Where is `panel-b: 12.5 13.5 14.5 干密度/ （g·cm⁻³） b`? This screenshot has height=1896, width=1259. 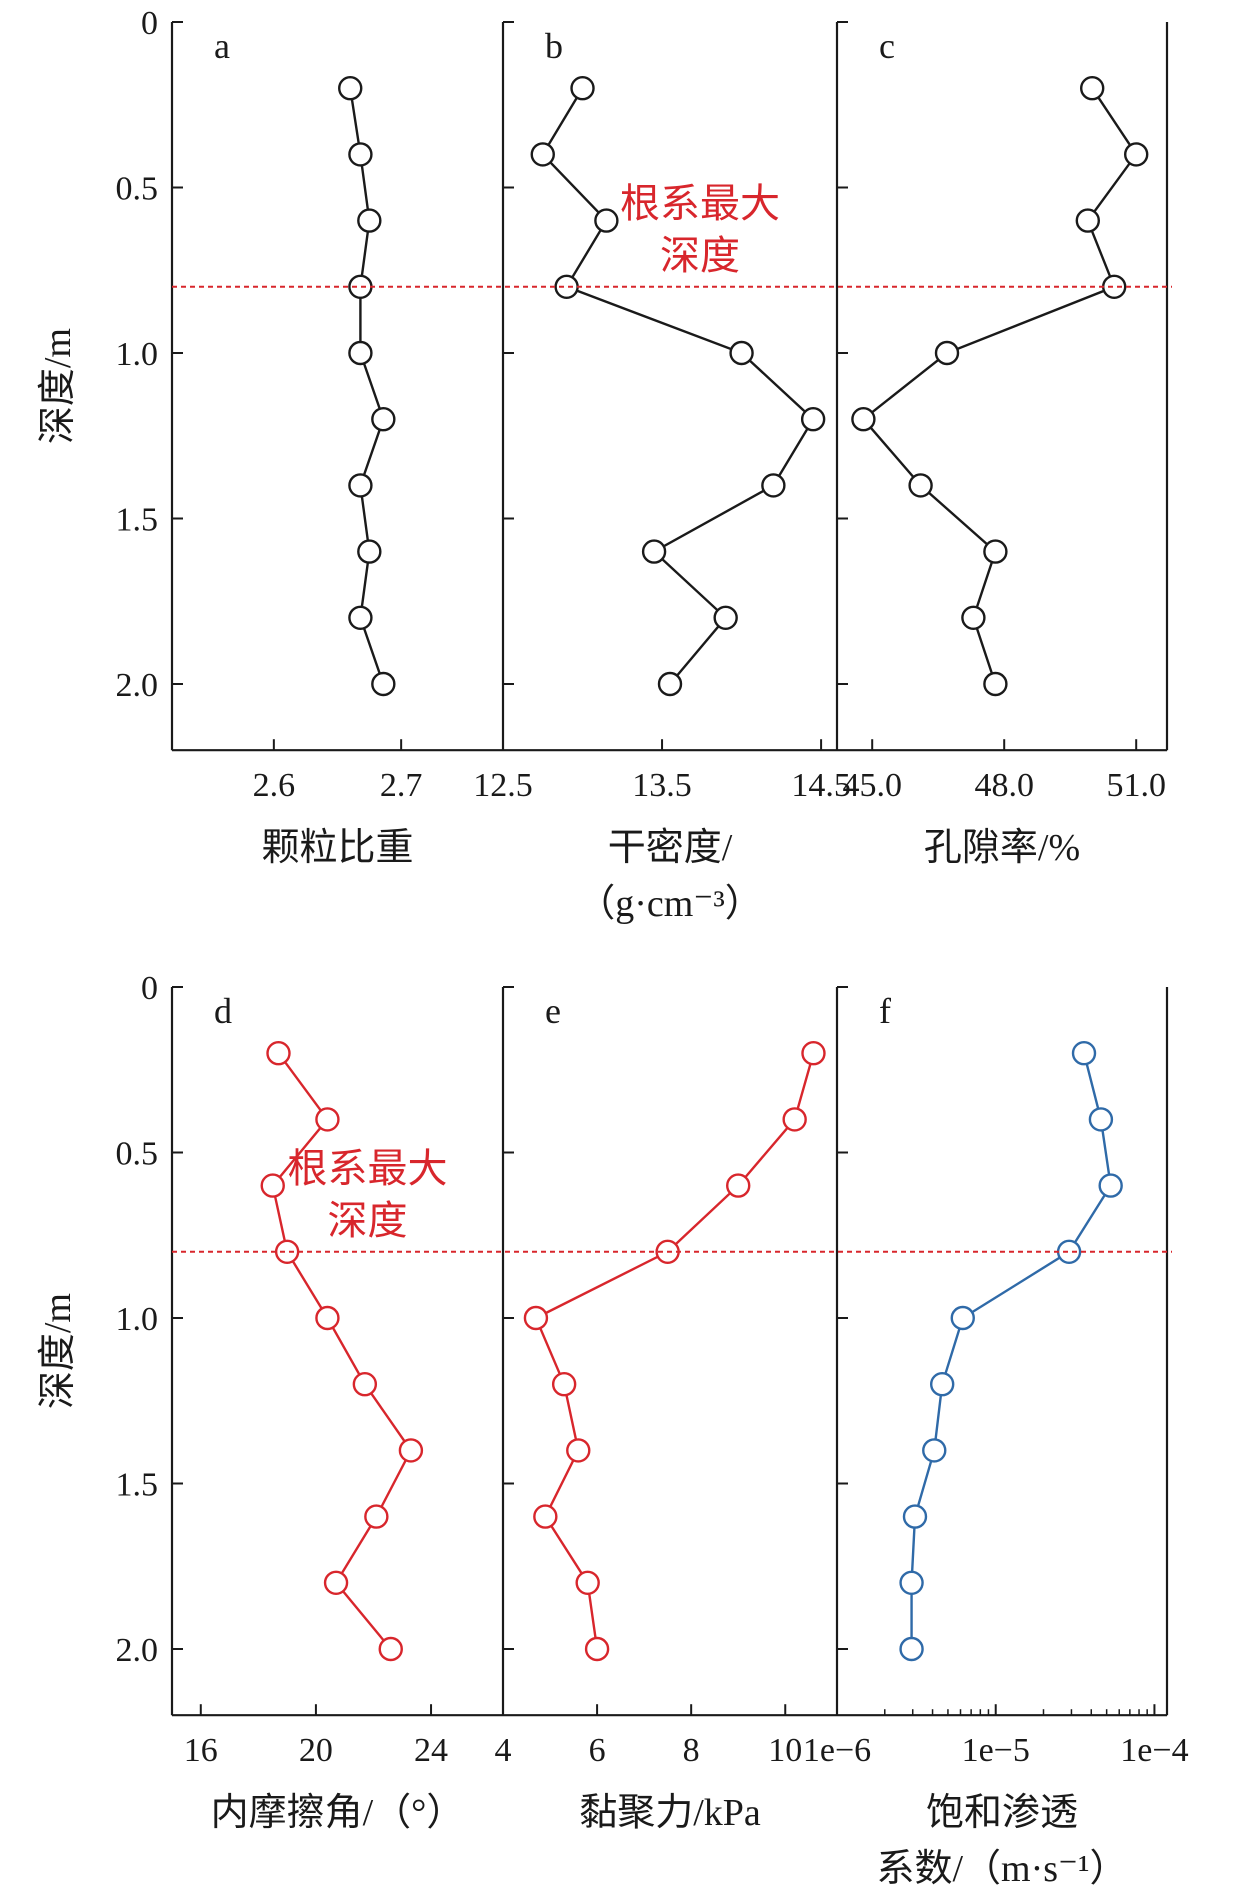 panel-b: 12.5 13.5 14.5 干密度/ （g·cm⁻³） b is located at coordinates (662, 473).